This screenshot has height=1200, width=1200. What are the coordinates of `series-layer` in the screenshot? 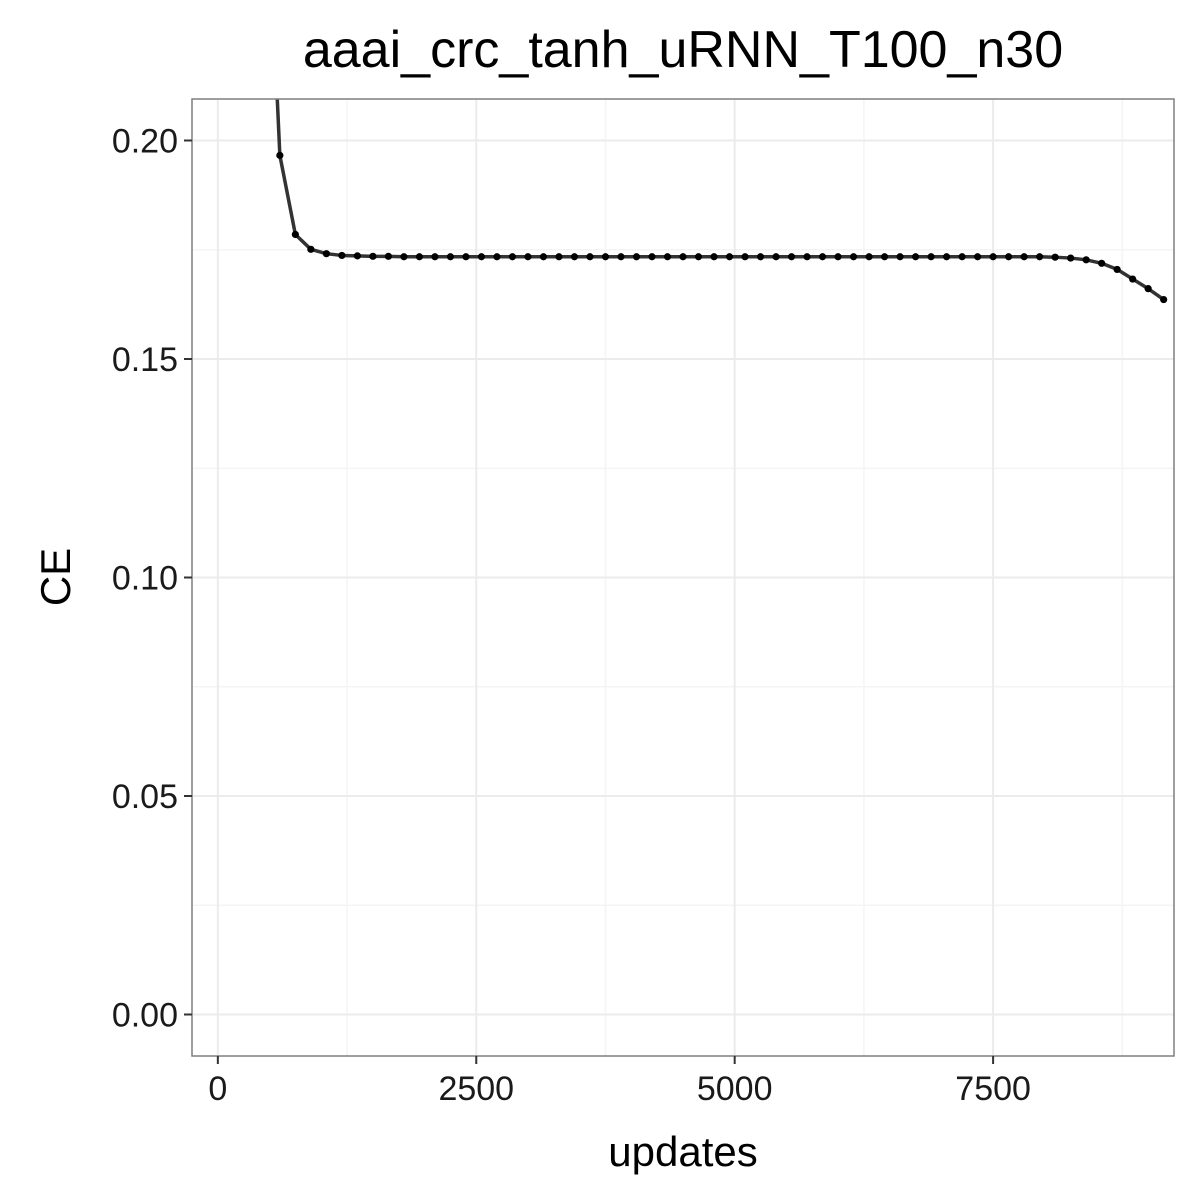 It's located at (721, 201).